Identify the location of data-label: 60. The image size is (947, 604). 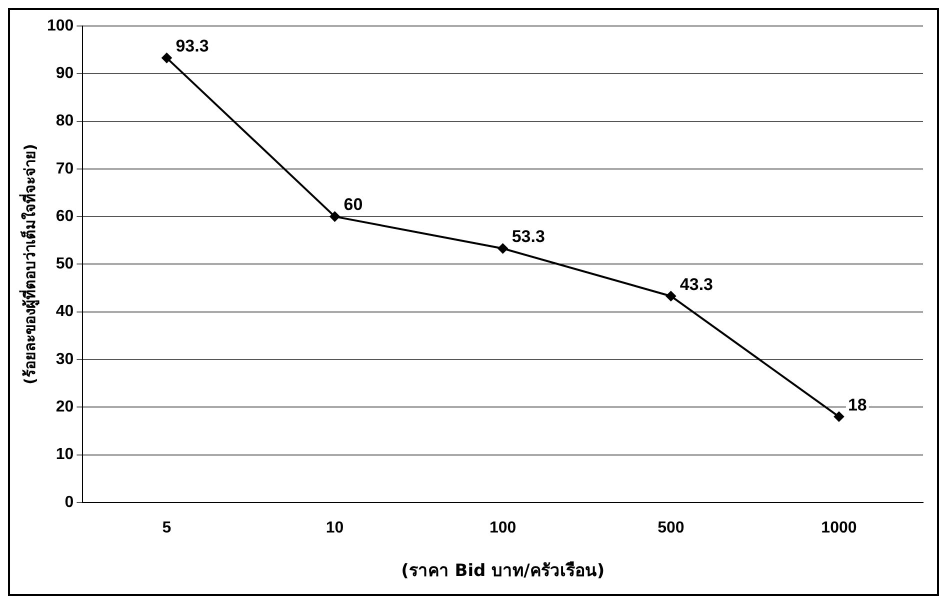
(353, 204).